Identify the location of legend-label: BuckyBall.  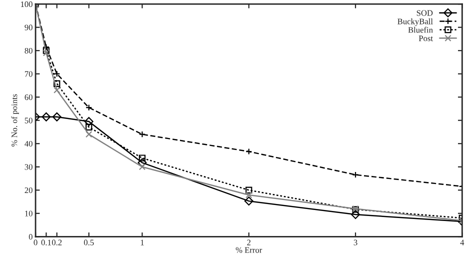
(415, 22).